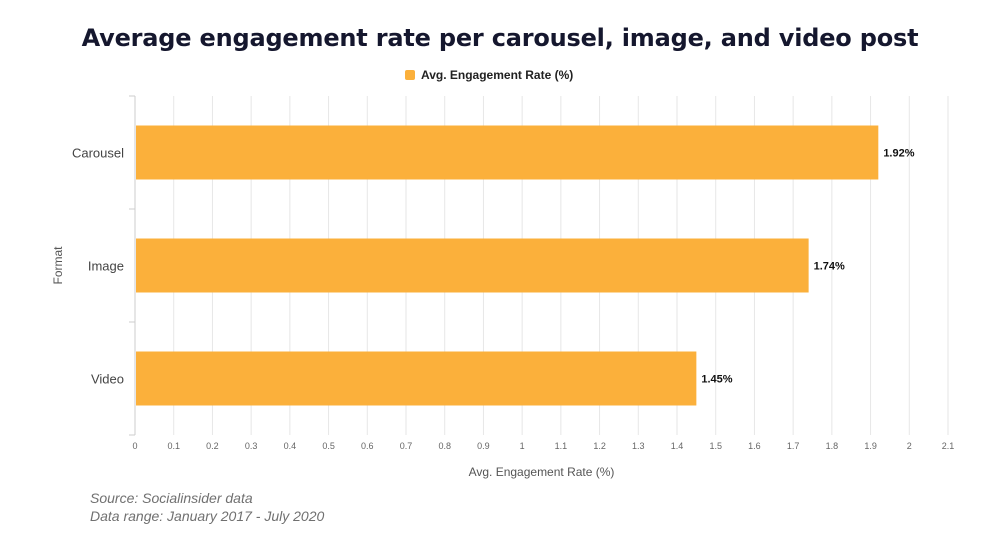 This screenshot has width=1000, height=548. Describe the element at coordinates (909, 446) in the screenshot. I see `x-tick-label: 2` at that location.